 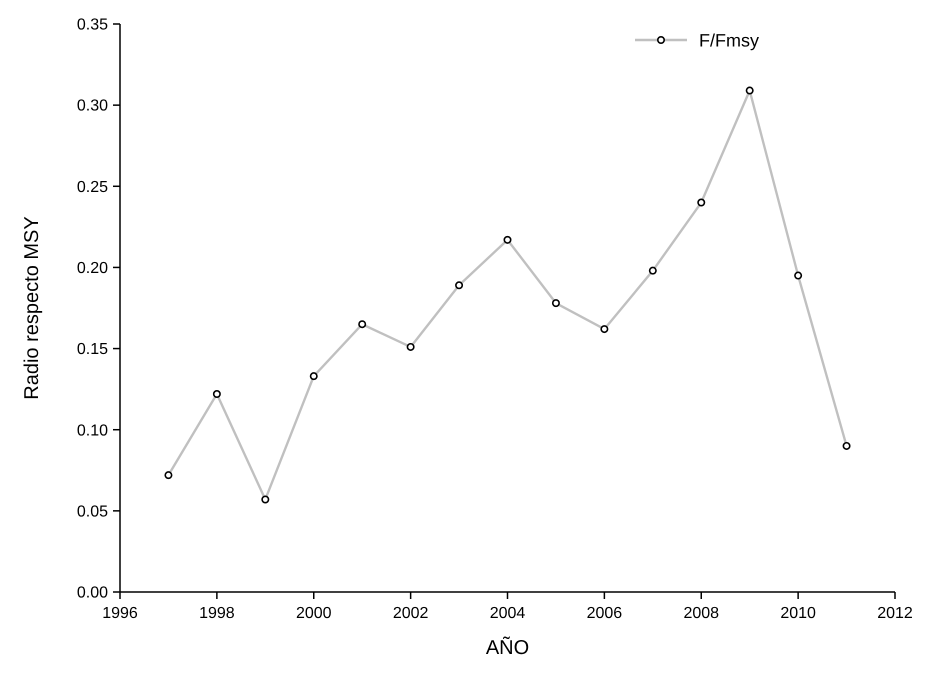 What do you see at coordinates (217, 613) in the screenshot?
I see `x-tick-label: 1998` at bounding box center [217, 613].